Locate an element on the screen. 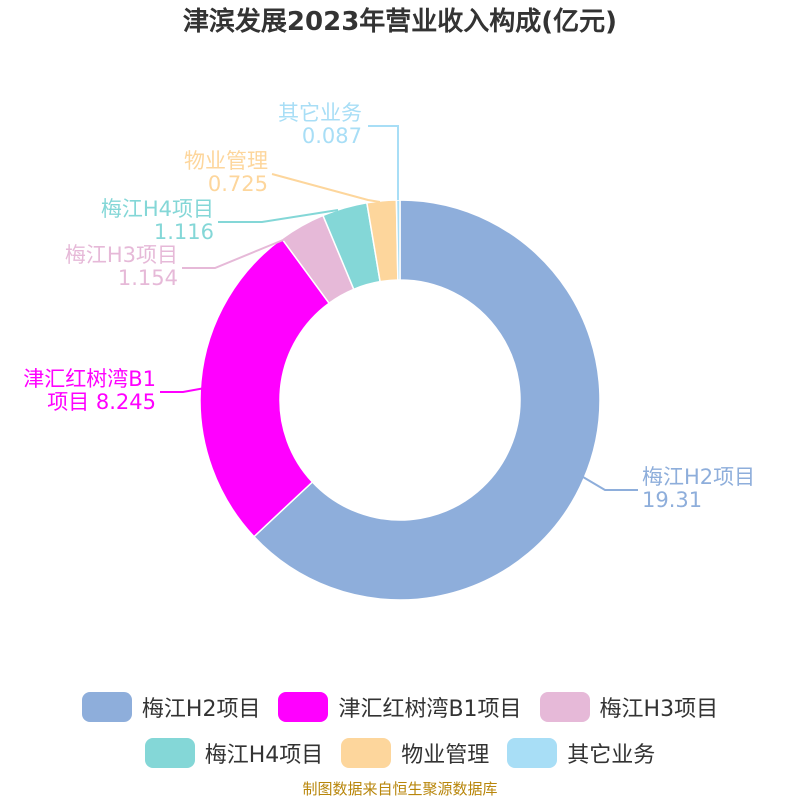 This screenshot has width=800, height=800. legend-item-other: 其它业务 is located at coordinates (581, 753).